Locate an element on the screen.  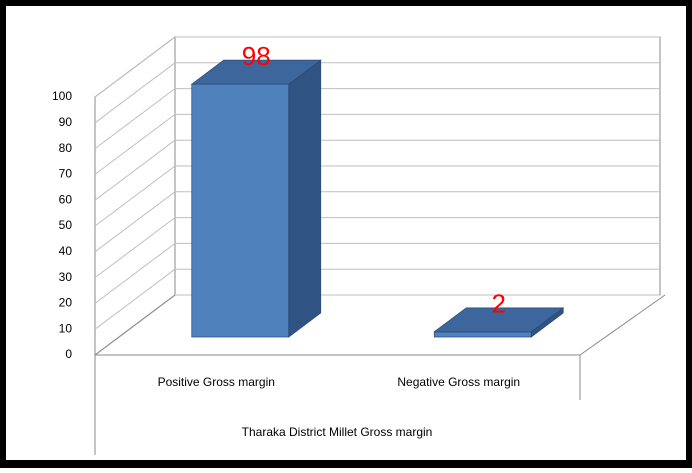
y-tick-label: 20 is located at coordinates (66, 303).